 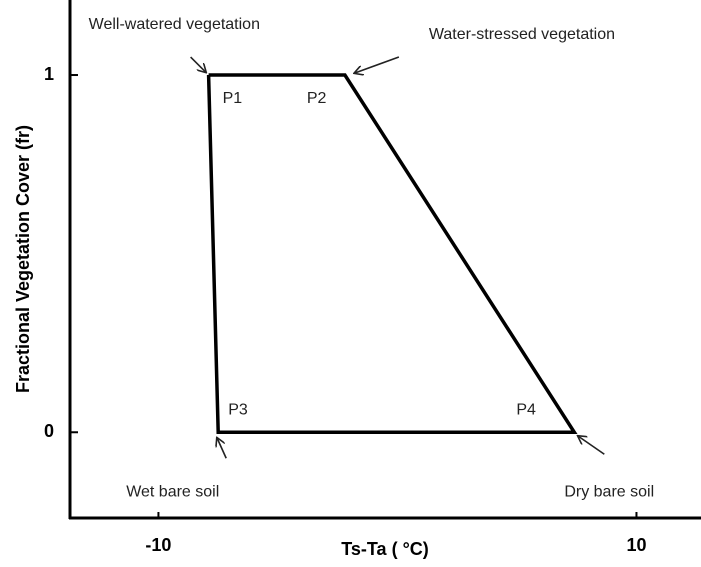 I want to click on point-label: P1, so click(x=233, y=98).